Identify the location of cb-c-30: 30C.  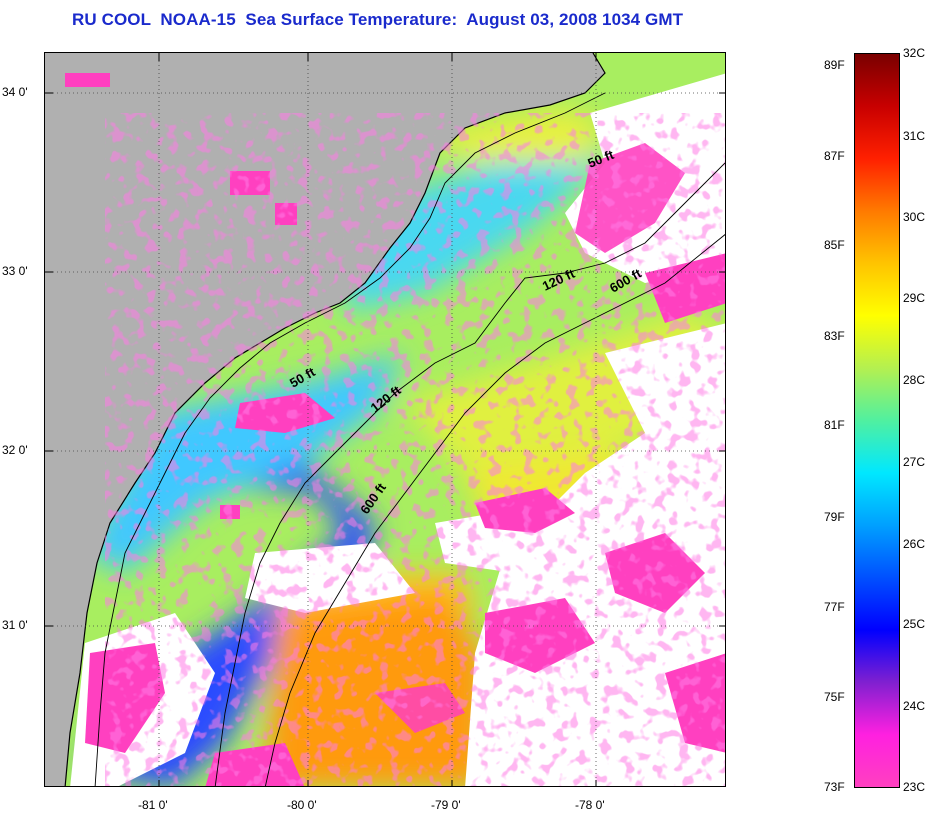
(914, 217).